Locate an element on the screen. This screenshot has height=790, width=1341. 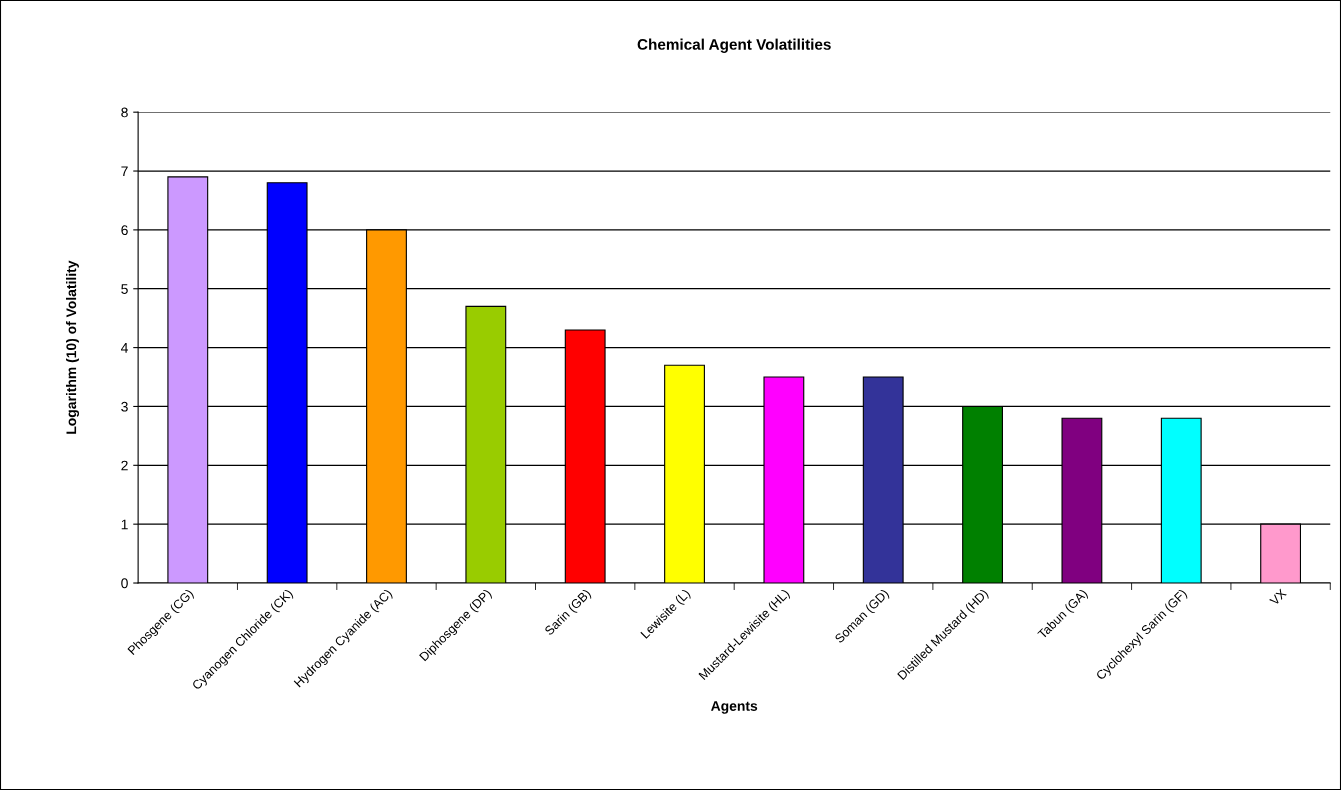
x-tick-label: VX is located at coordinates (1278, 597).